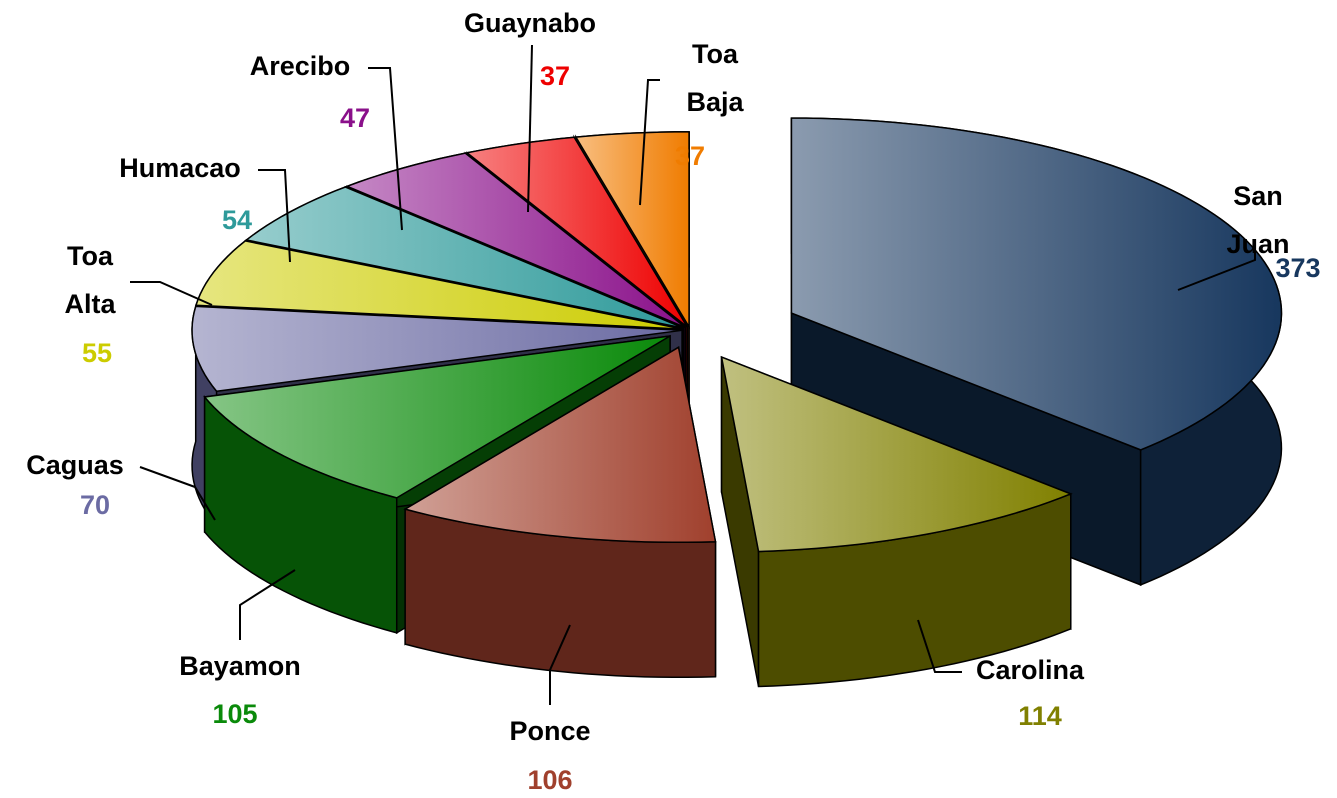  Describe the element at coordinates (549, 780) in the screenshot. I see `value-label: 106` at that location.